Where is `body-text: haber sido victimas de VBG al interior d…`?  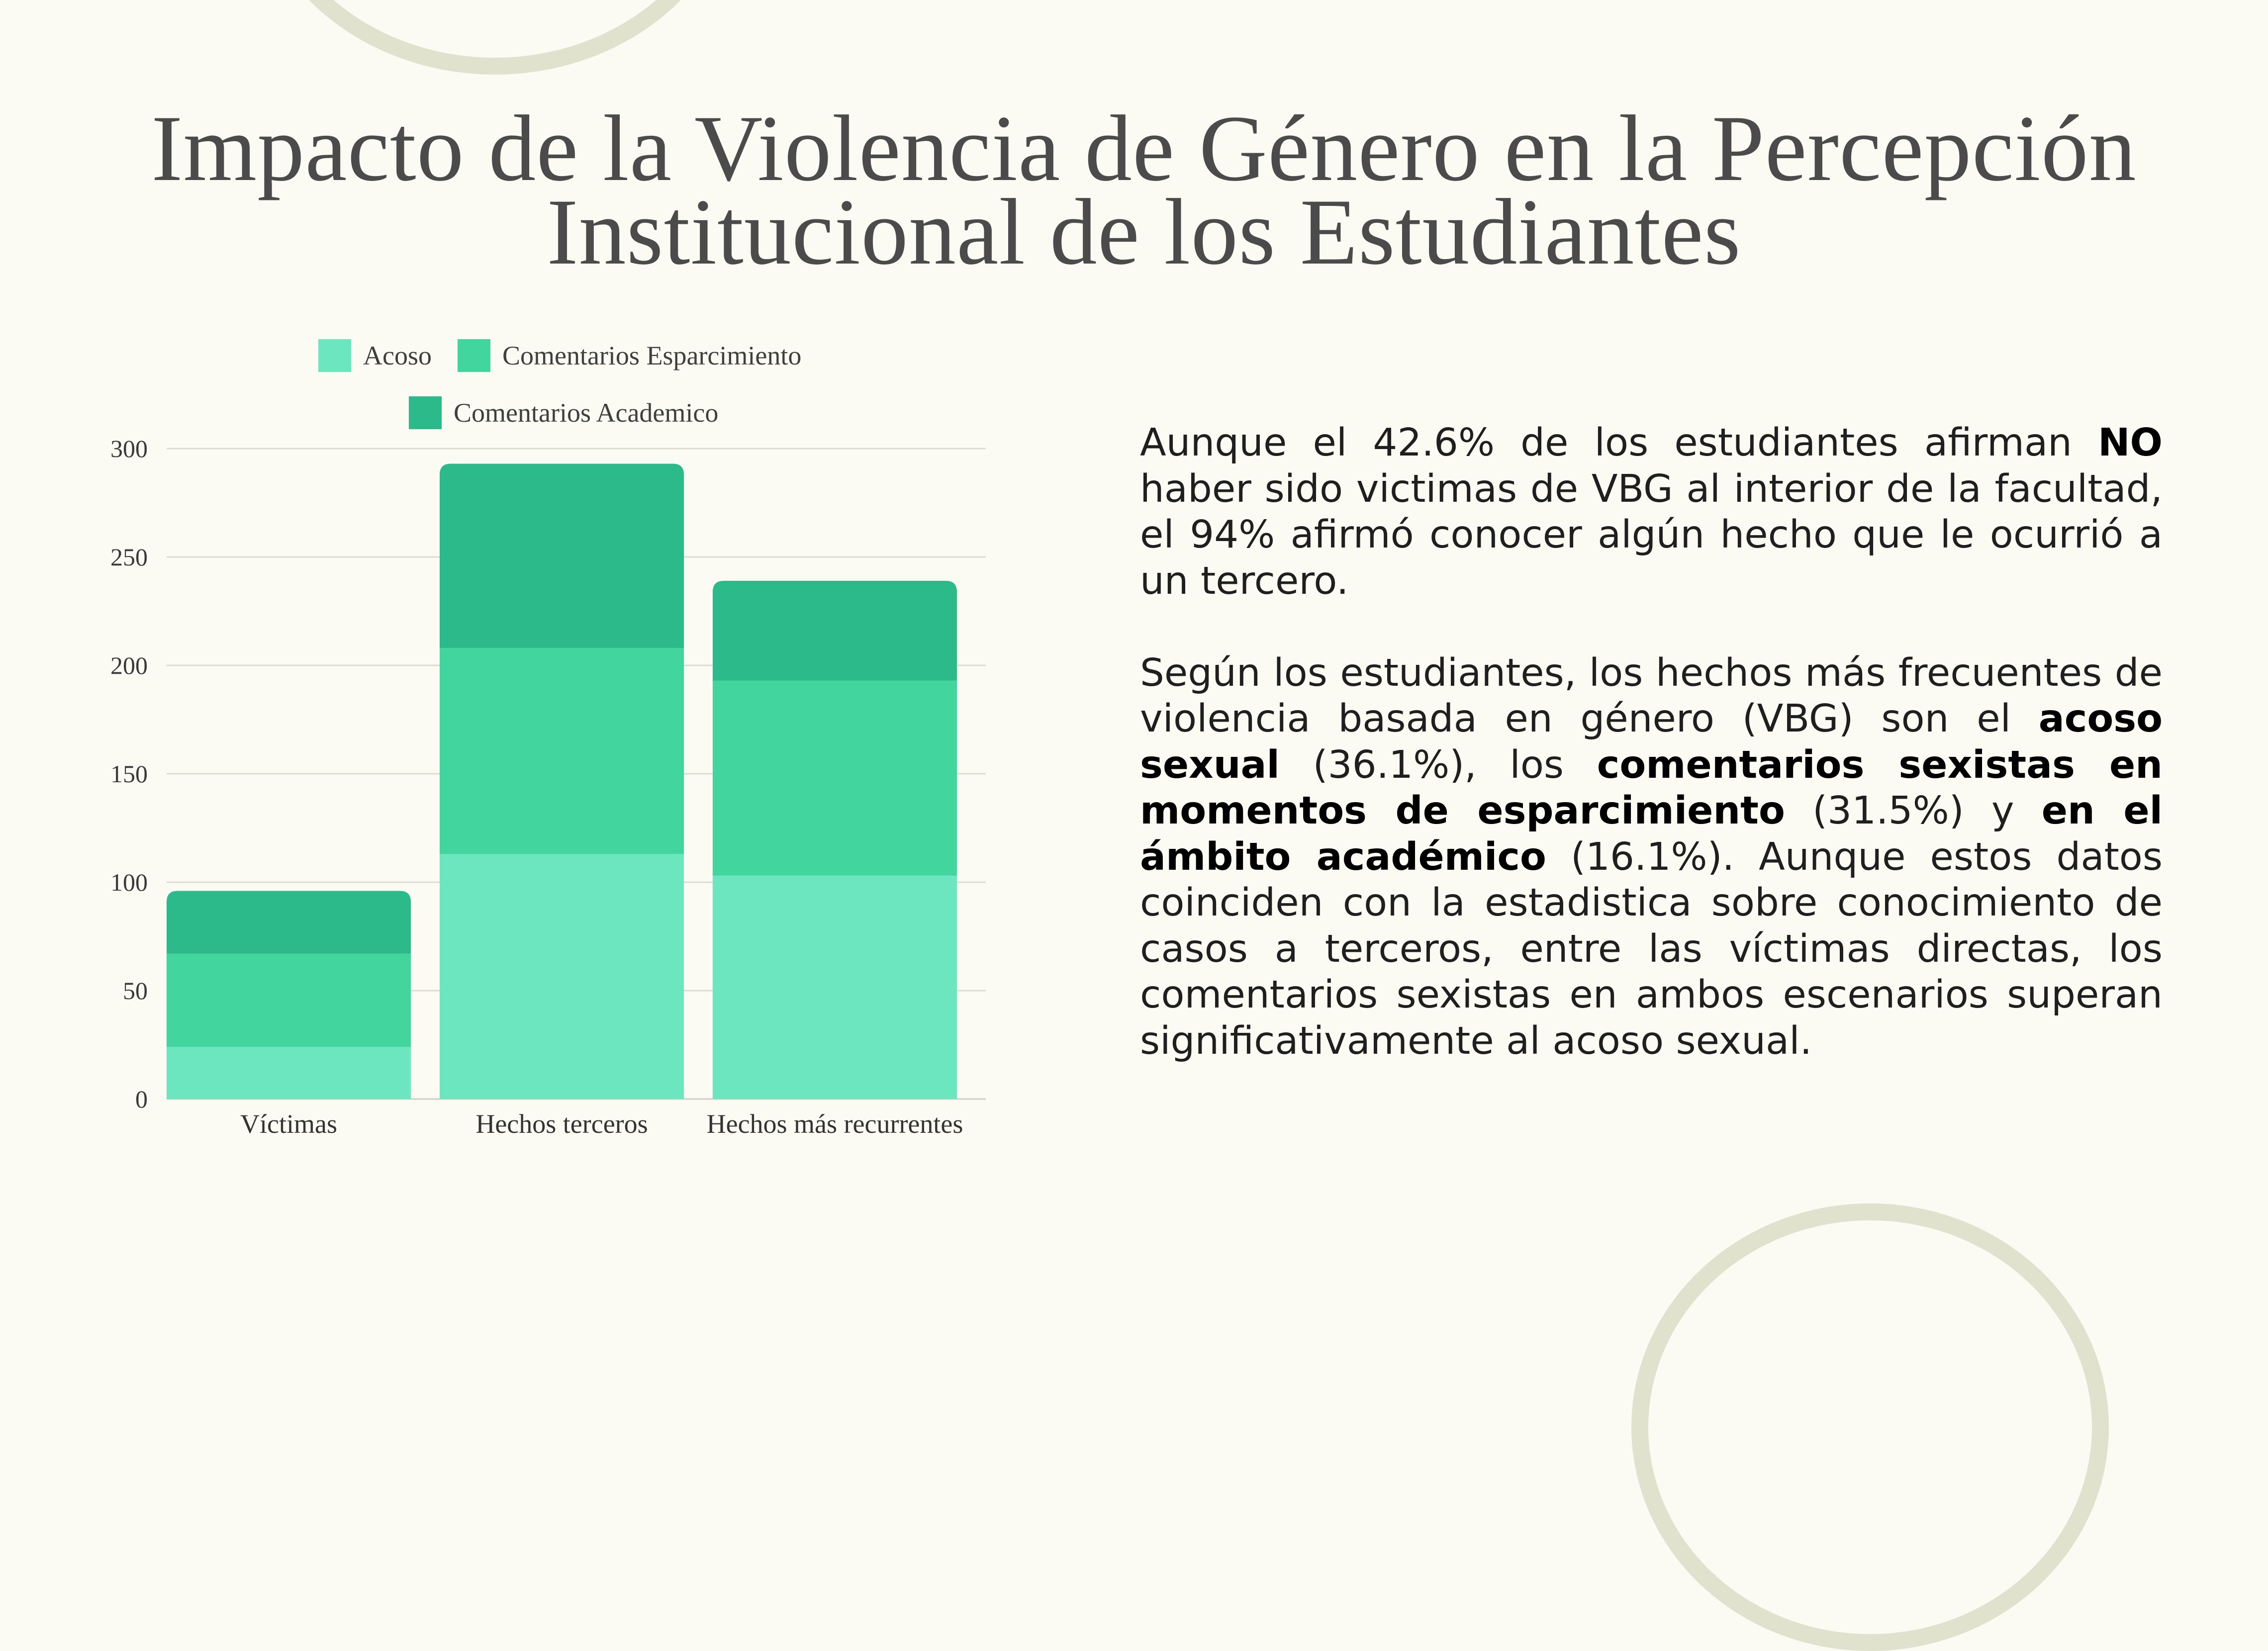 body-text: haber sido victimas de VBG al interior d… is located at coordinates (1652, 534).